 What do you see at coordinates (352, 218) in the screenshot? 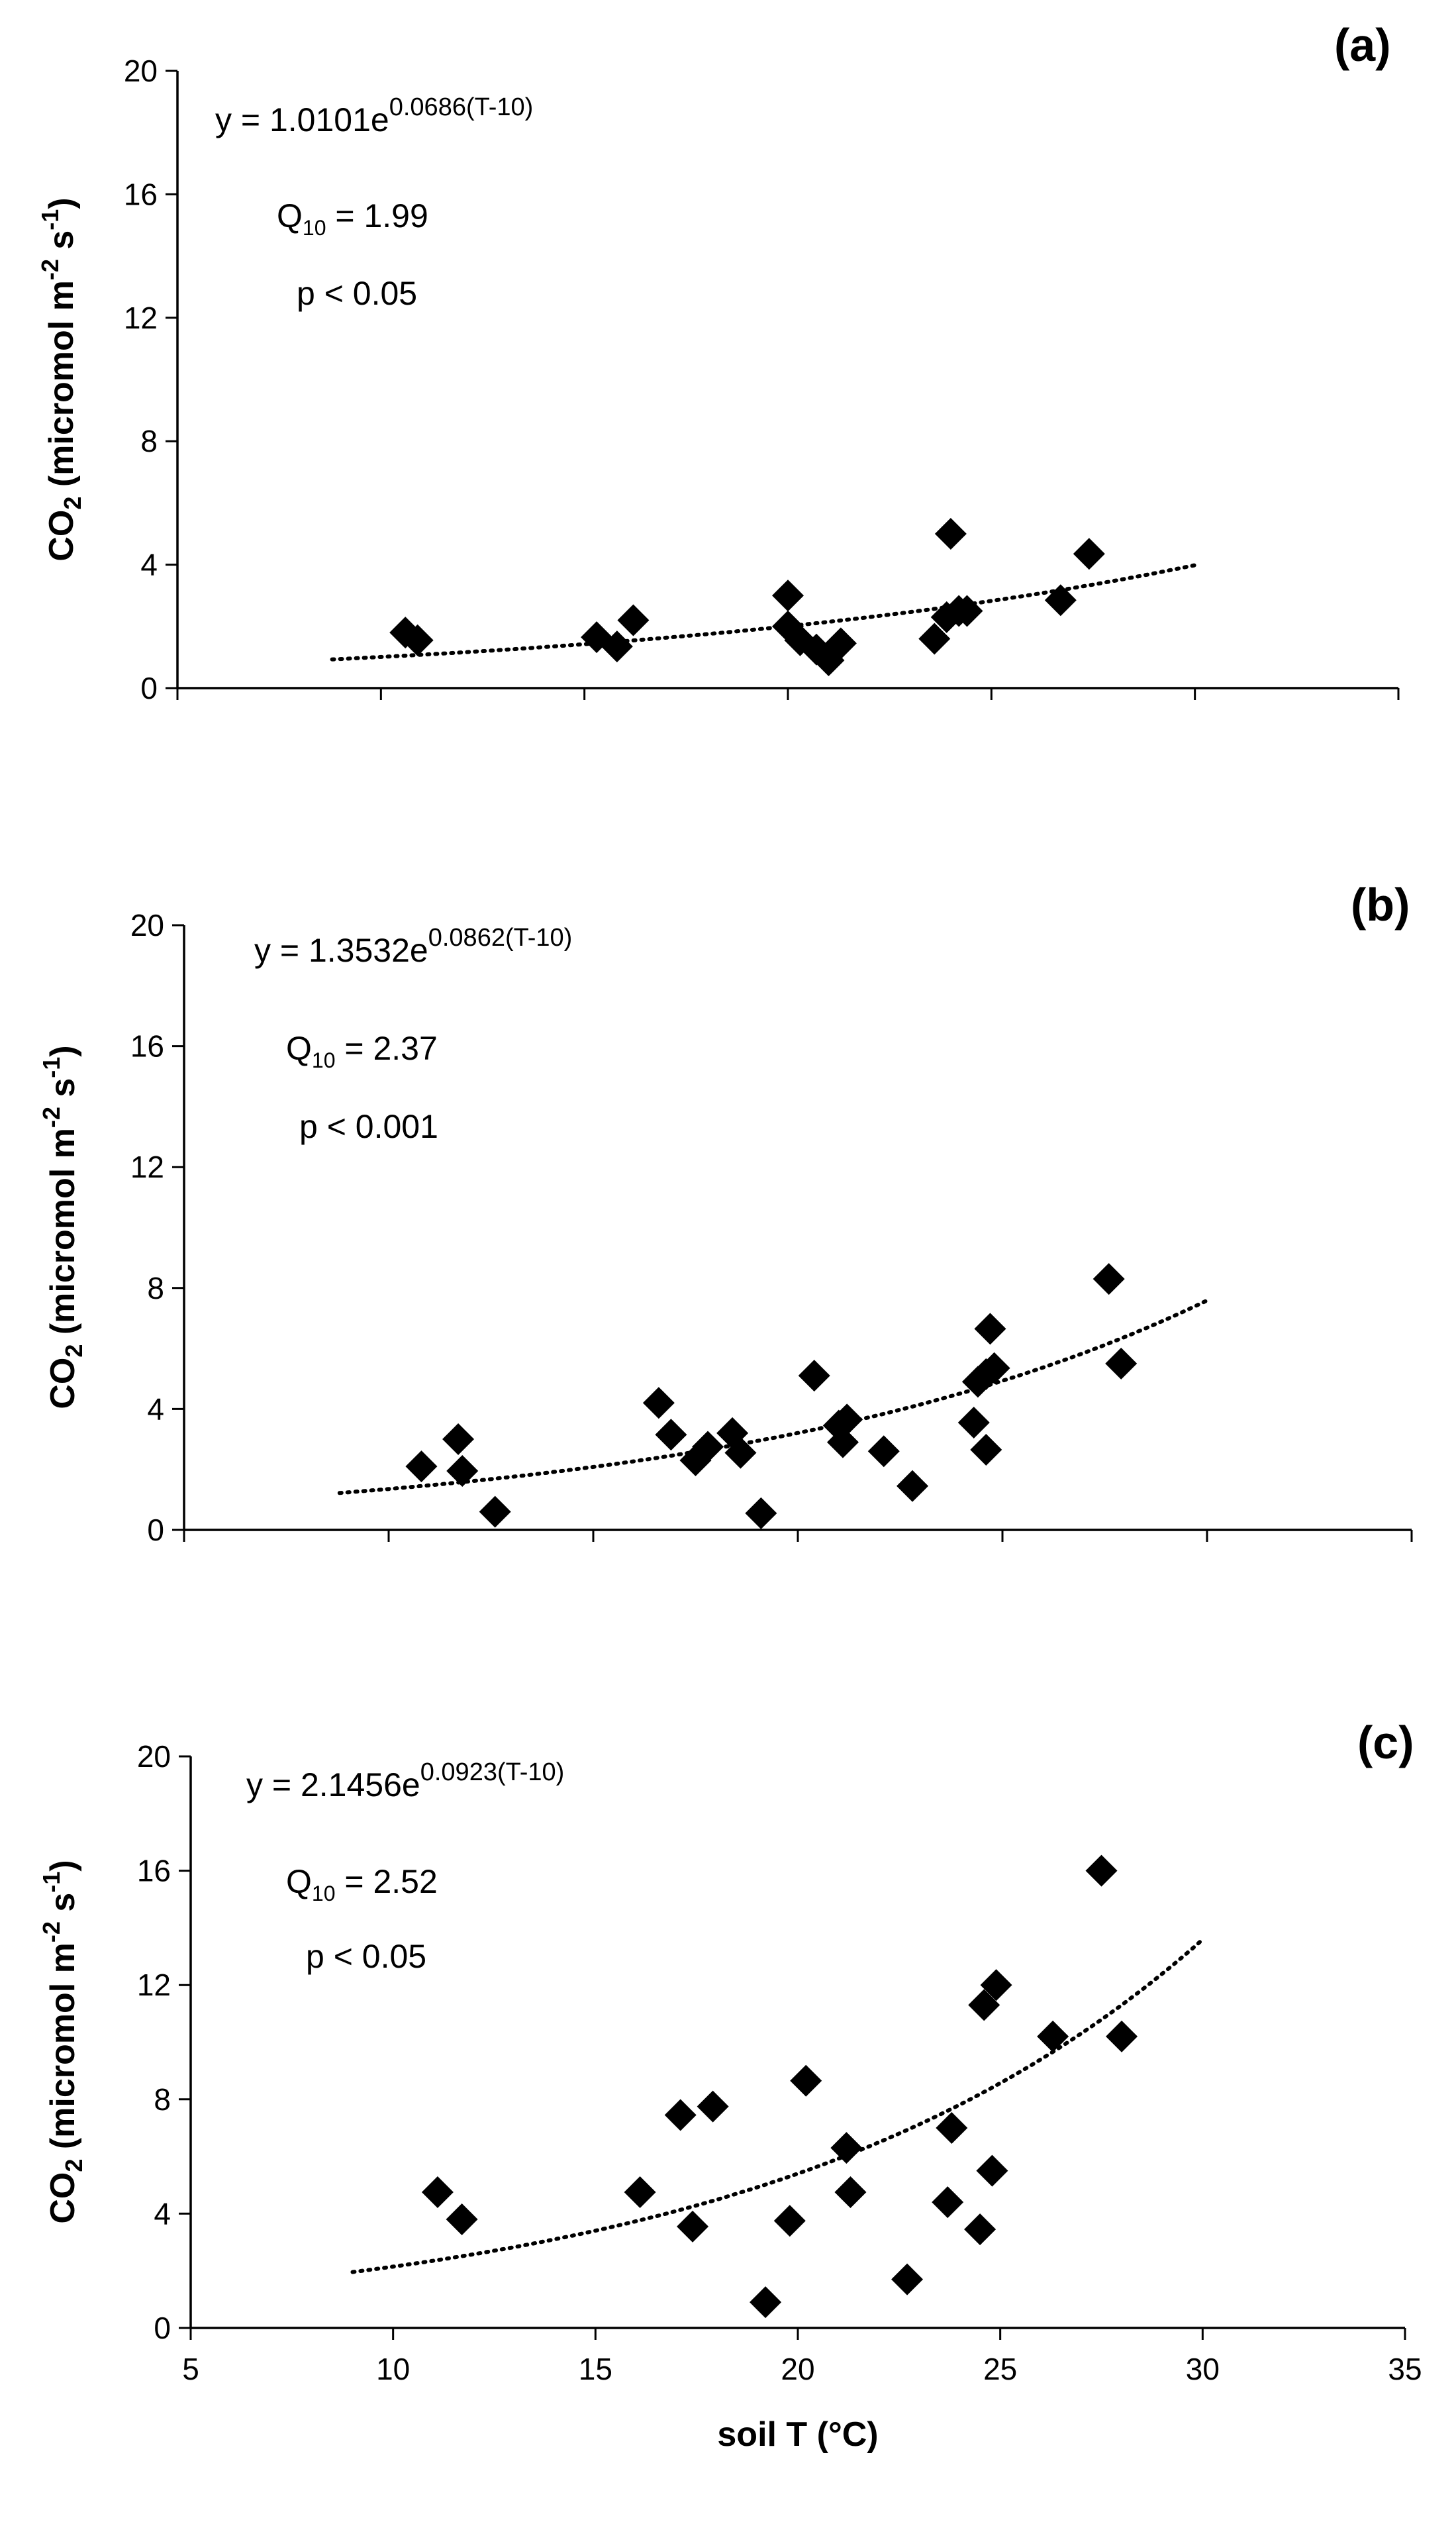
I see `q10-annotation: Q10 = 1.99` at bounding box center [352, 218].